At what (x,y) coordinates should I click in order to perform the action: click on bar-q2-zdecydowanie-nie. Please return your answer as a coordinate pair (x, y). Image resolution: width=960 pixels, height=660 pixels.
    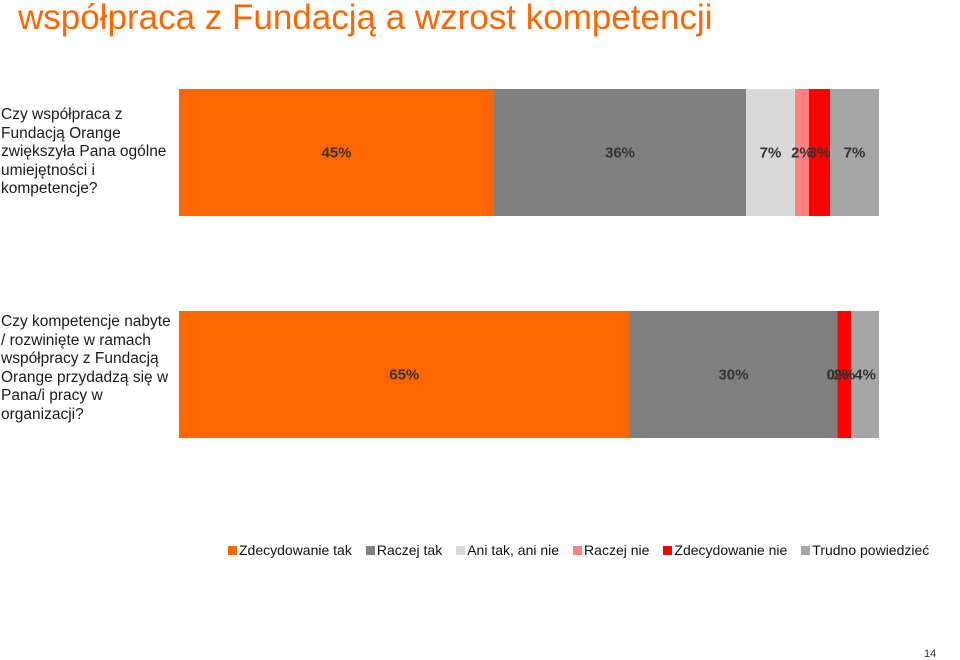
    Looking at the image, I should click on (844, 374).